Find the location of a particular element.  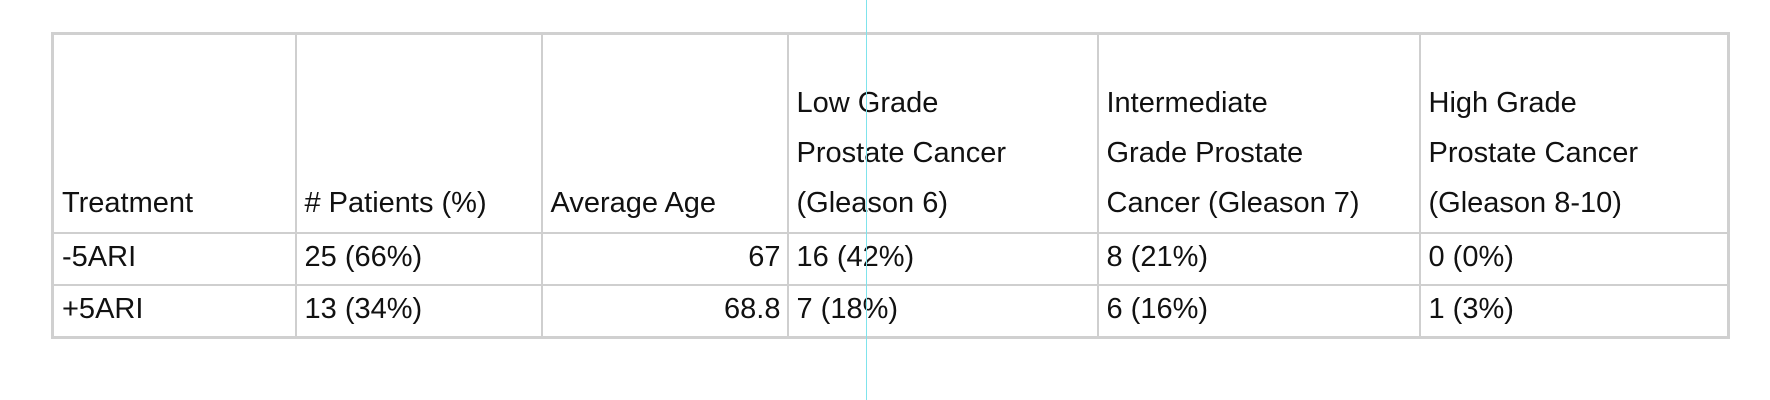

header-cell: # Patients (%) is located at coordinates (418, 133).